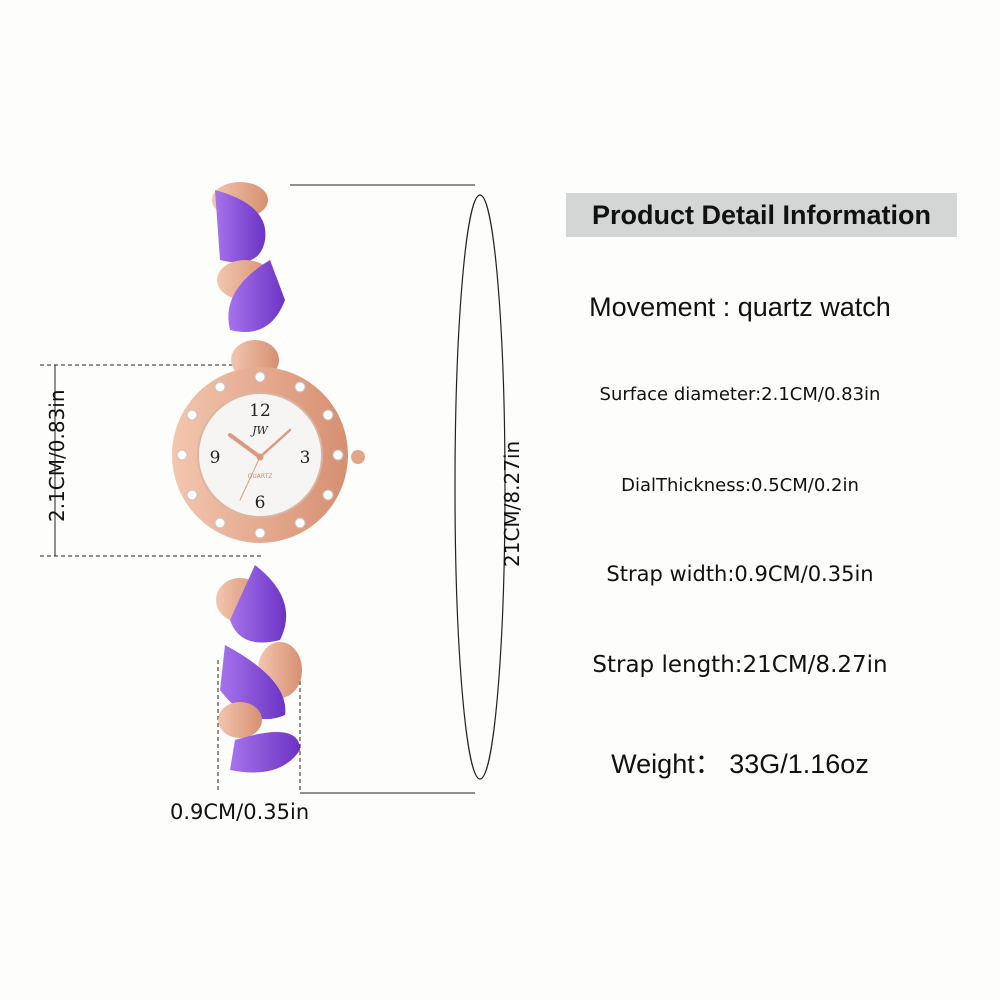 The image size is (1000, 1000). Describe the element at coordinates (740, 307) in the screenshot. I see `spec-movement: Movement : quartz watch` at that location.